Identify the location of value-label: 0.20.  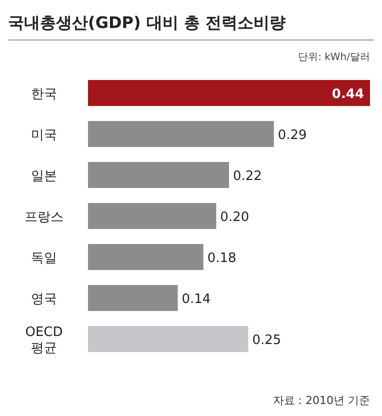
(235, 217).